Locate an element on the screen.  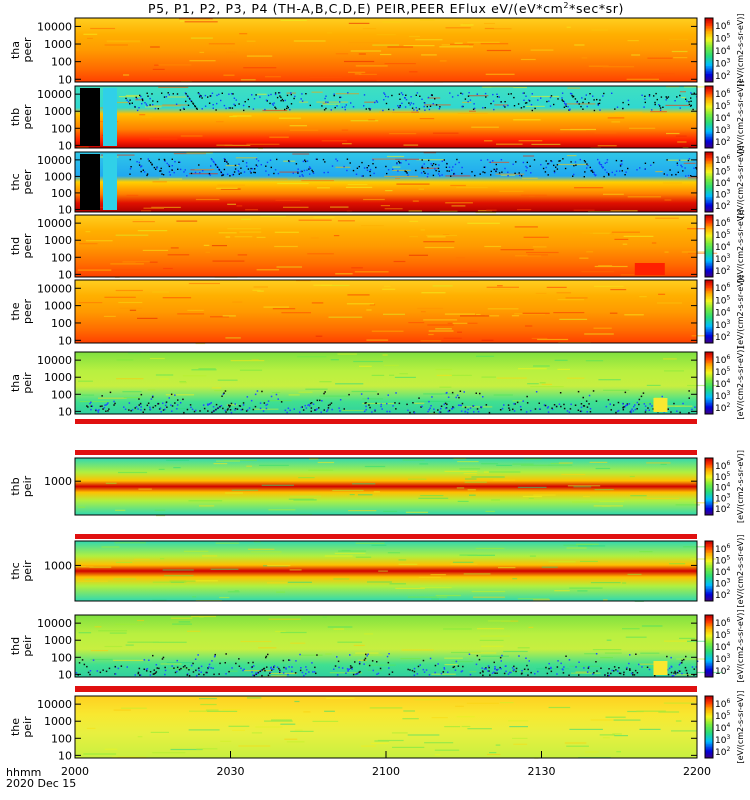
texture-tha-peer is located at coordinates (381, 50).